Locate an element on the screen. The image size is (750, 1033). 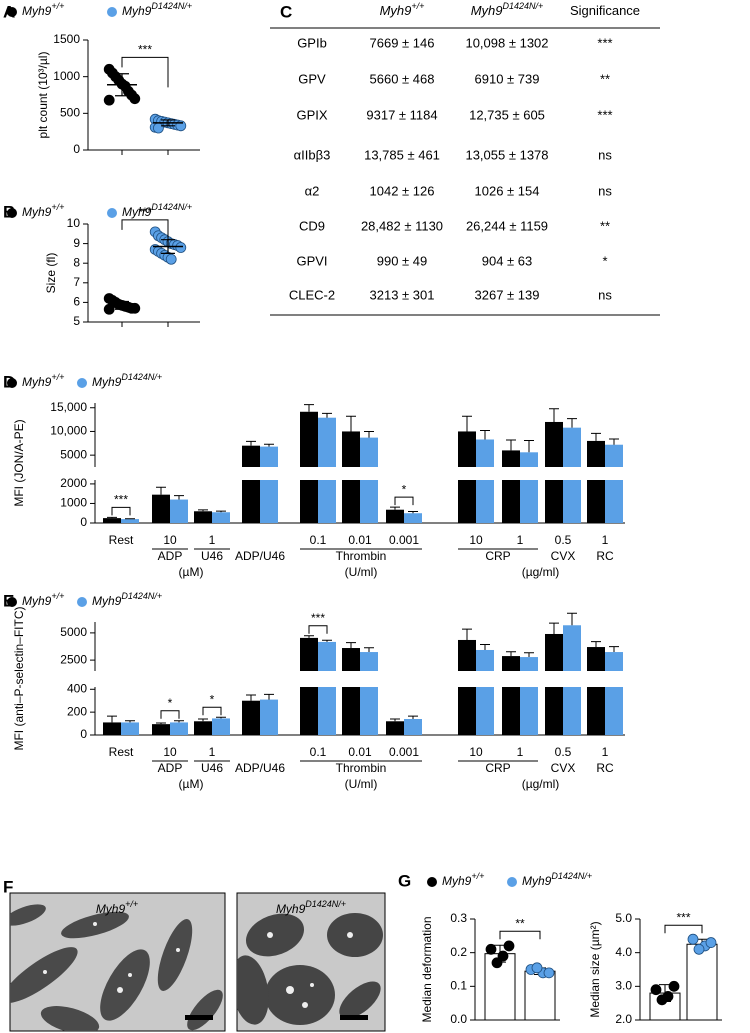
group-label: U46 is located at coordinates (212, 768).